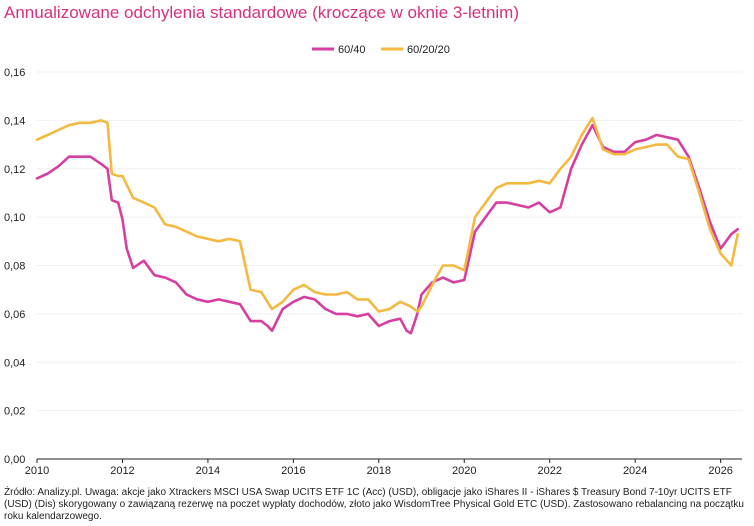 This screenshot has width=754, height=526. What do you see at coordinates (14, 412) in the screenshot?
I see `y-tick-label: 0,02` at bounding box center [14, 412].